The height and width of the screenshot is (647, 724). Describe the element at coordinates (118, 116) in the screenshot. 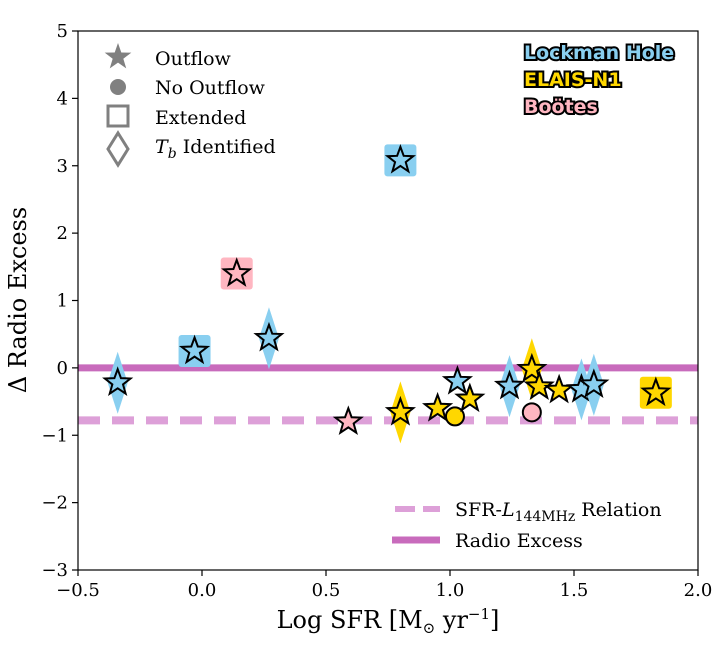

I see `legend-extended-square-icon` at that location.